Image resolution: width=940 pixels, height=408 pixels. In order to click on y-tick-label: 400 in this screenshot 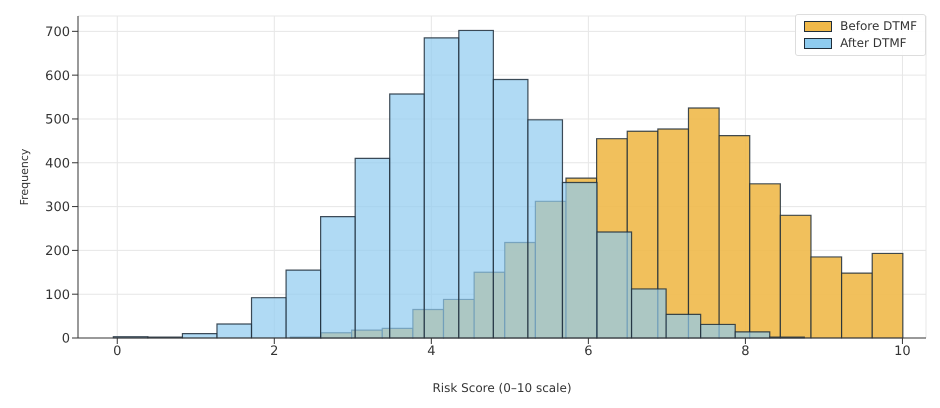, I will do `click(57, 164)`.